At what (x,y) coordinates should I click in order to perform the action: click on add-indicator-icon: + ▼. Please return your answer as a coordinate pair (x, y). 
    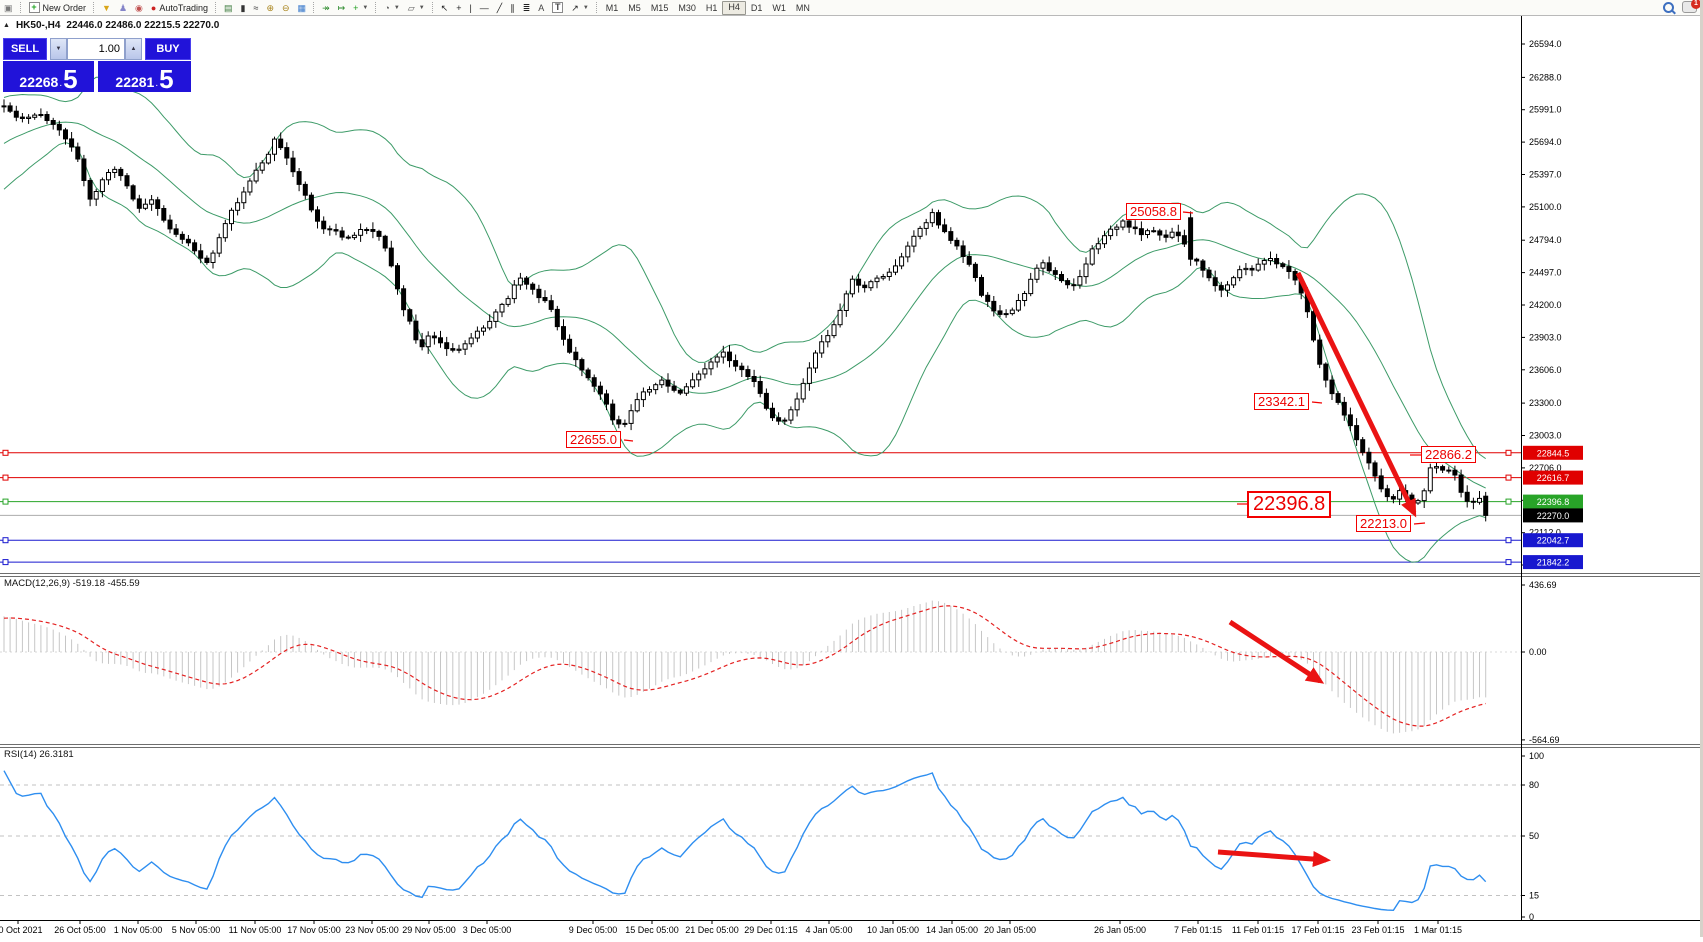
    Looking at the image, I should click on (360, 7).